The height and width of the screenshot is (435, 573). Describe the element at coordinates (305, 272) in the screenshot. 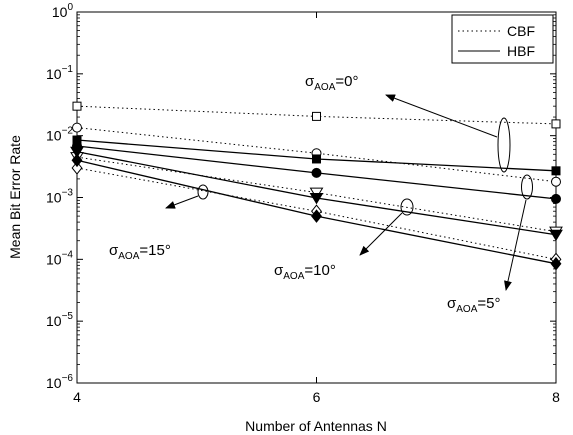

I see `annotation-aoa10: σAOA=10°` at that location.